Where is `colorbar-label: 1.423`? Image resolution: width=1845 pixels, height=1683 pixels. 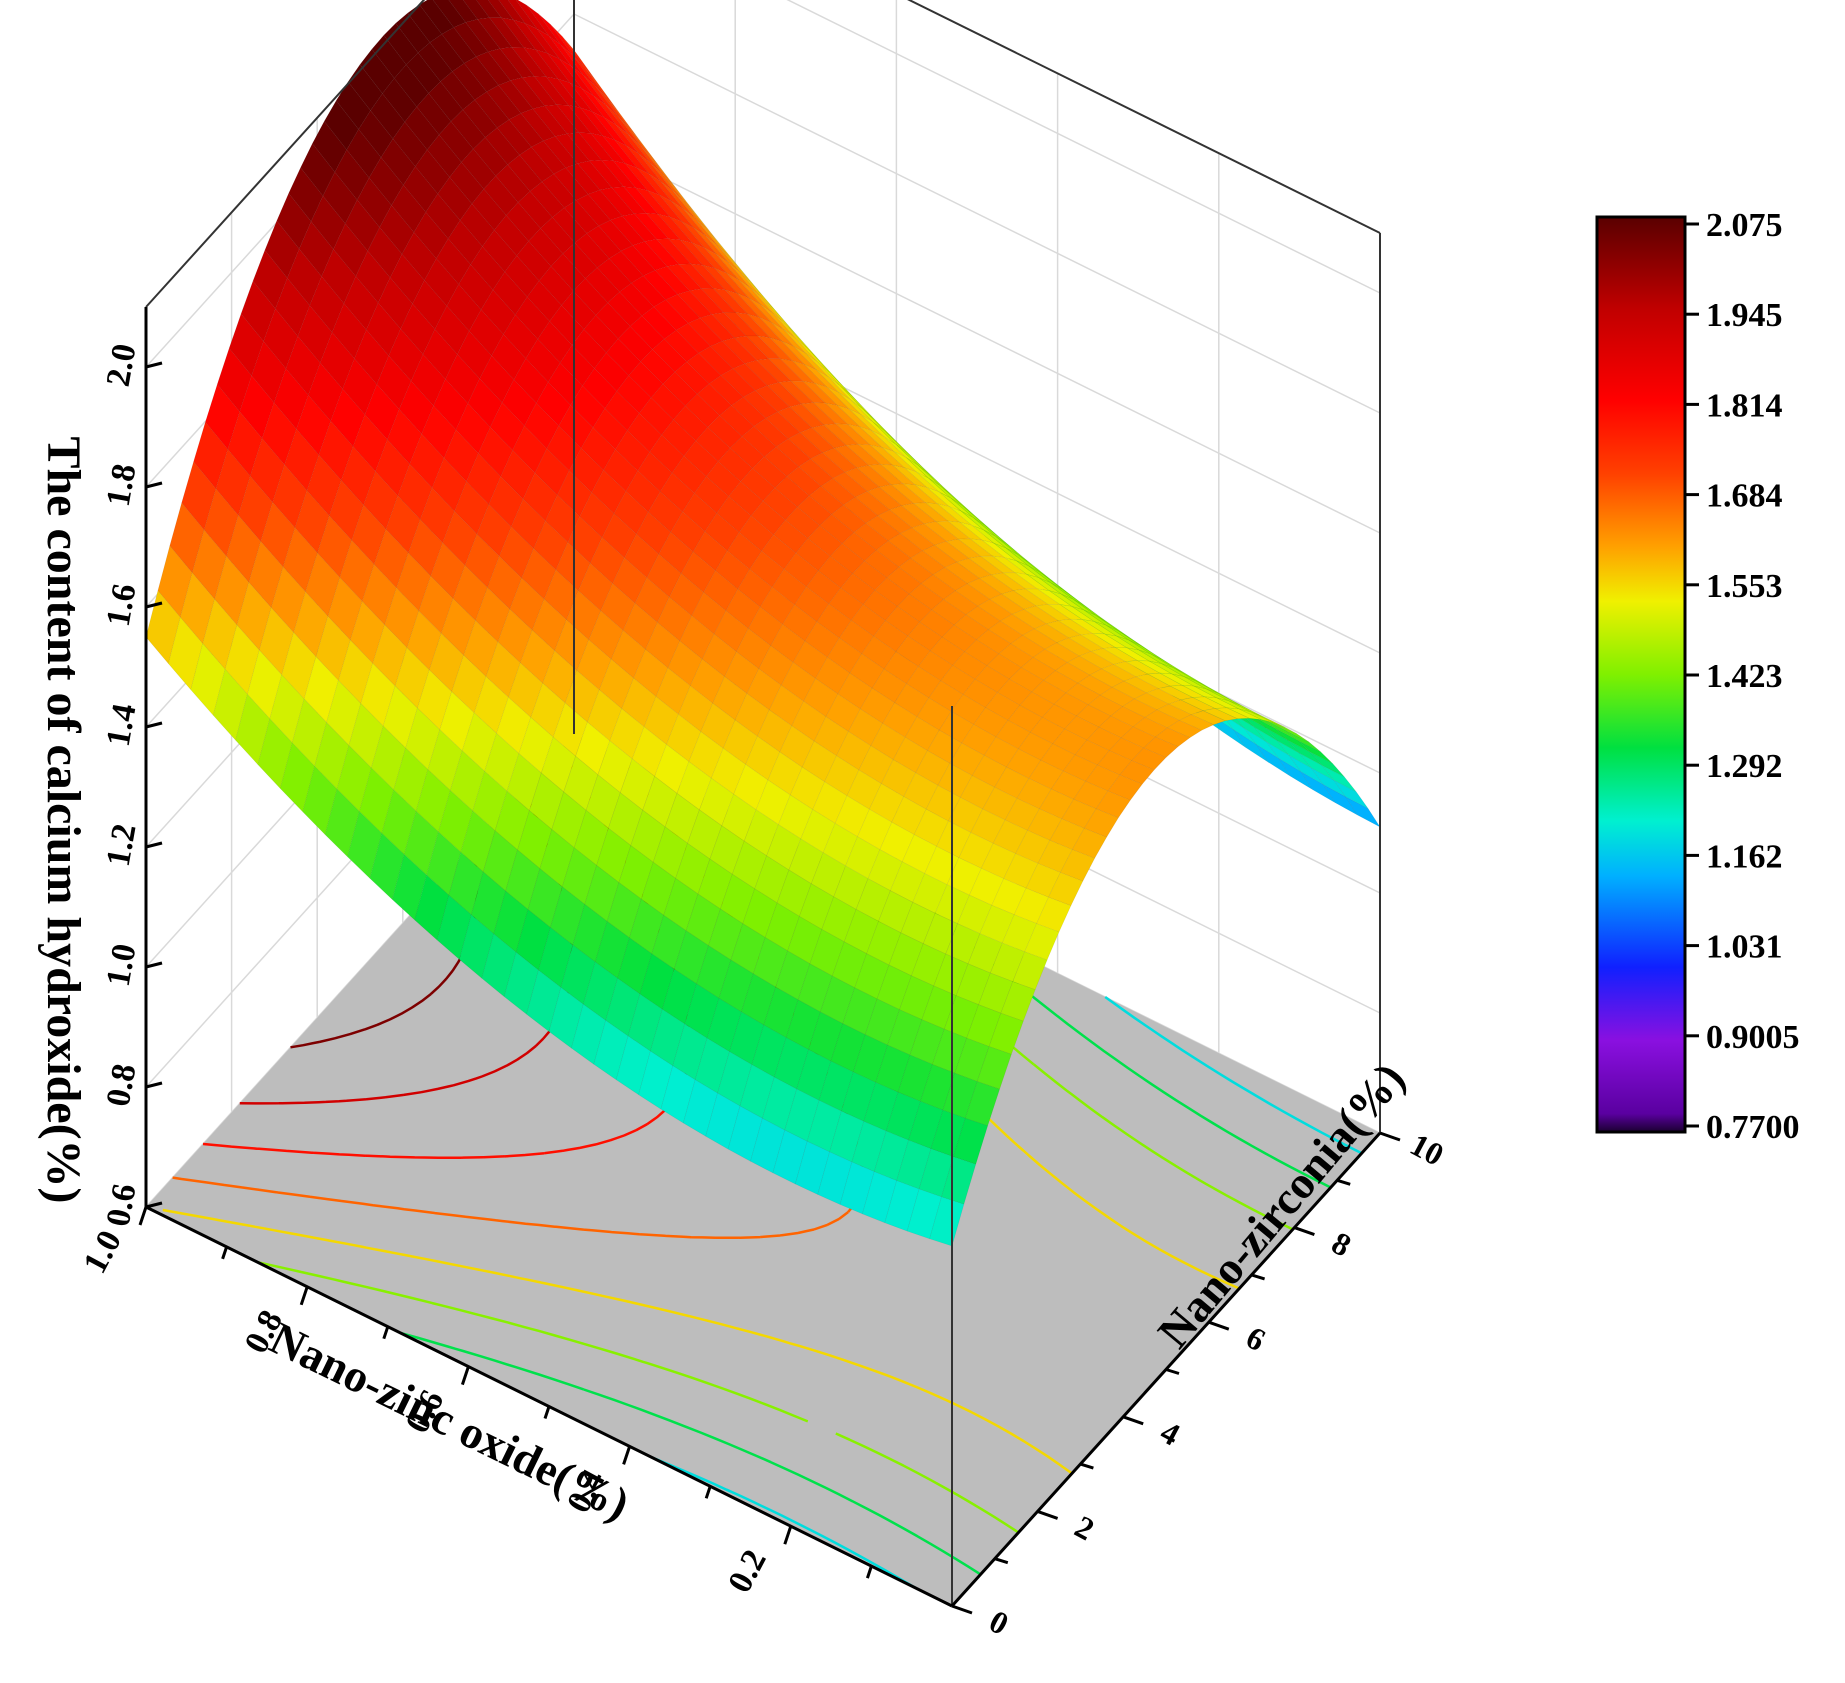
colorbar-label: 1.423 is located at coordinates (1744, 676).